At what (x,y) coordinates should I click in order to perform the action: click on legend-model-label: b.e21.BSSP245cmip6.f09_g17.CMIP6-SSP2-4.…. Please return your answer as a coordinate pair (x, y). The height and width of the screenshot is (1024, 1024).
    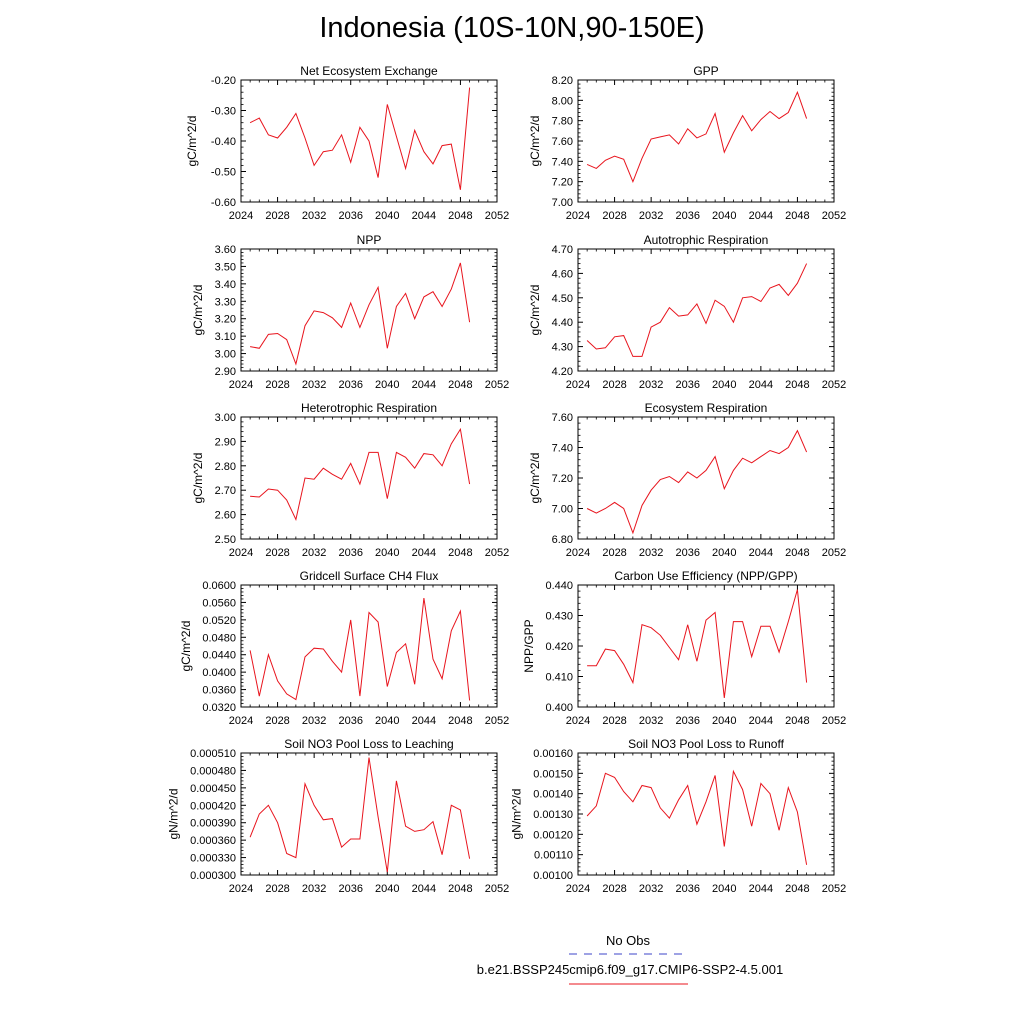
    Looking at the image, I should click on (630, 969).